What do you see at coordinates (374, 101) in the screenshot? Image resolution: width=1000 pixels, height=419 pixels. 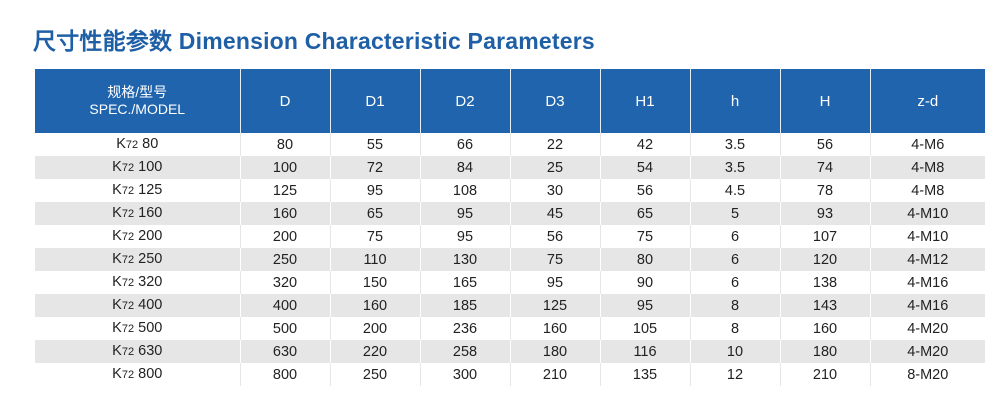 I see `header-d1: D1` at bounding box center [374, 101].